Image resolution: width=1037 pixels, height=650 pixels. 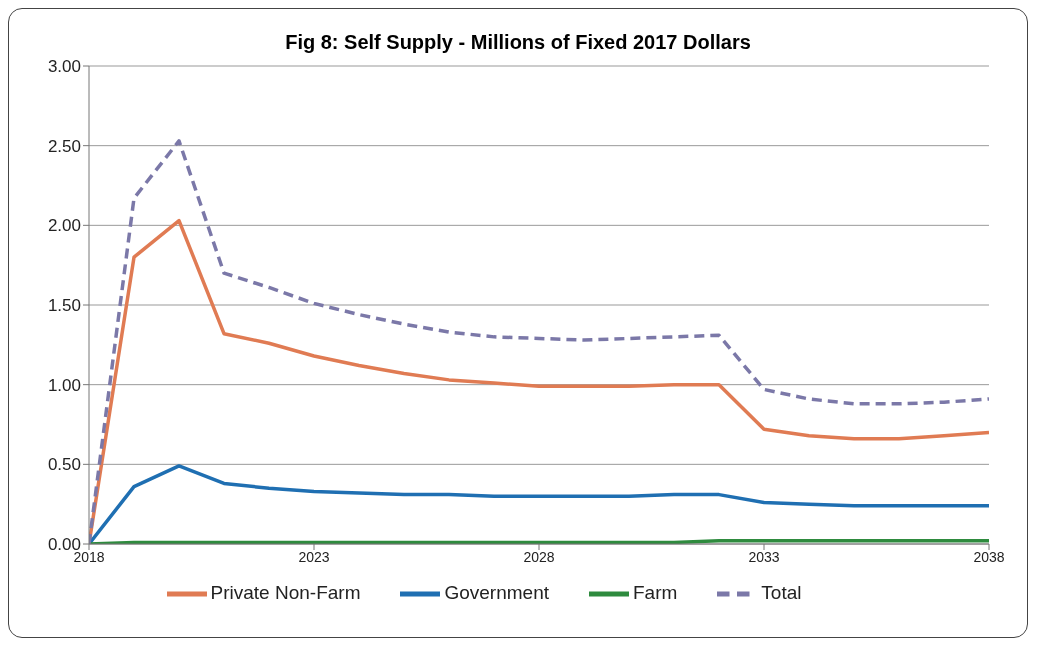 What do you see at coordinates (285, 593) in the screenshot?
I see `legend-label: Private Non-Farm` at bounding box center [285, 593].